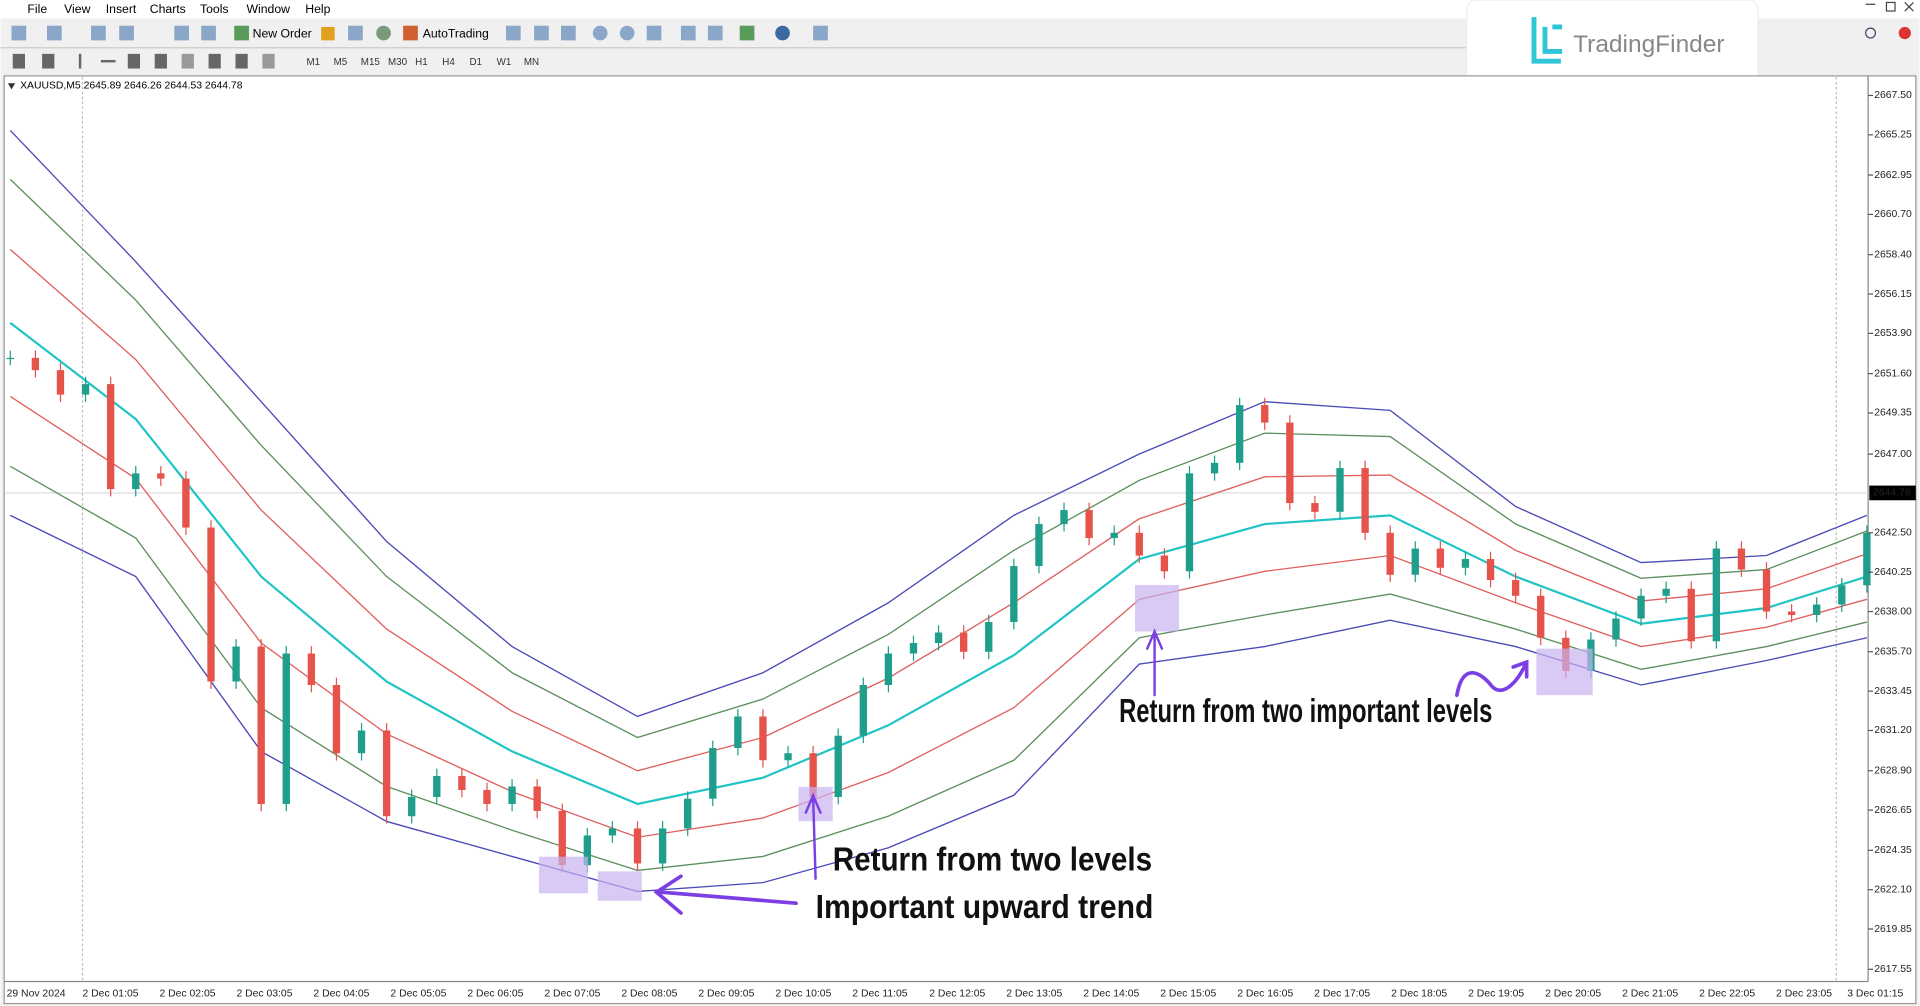  Describe the element at coordinates (36, 994) in the screenshot. I see `time-label: 29 Nov 2024` at that location.